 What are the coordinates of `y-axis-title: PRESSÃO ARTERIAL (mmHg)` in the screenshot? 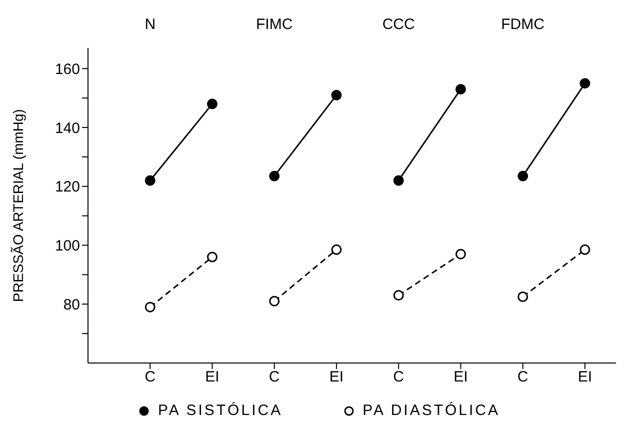 It's located at (18, 205).